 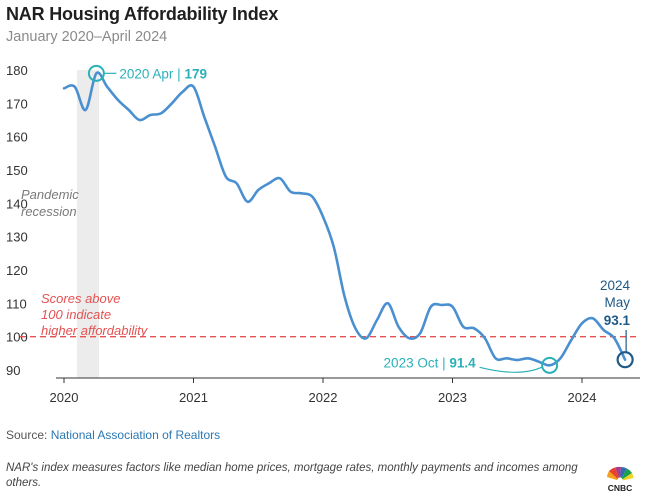 I want to click on reference-line-label: 100 indicate, so click(x=76, y=314).